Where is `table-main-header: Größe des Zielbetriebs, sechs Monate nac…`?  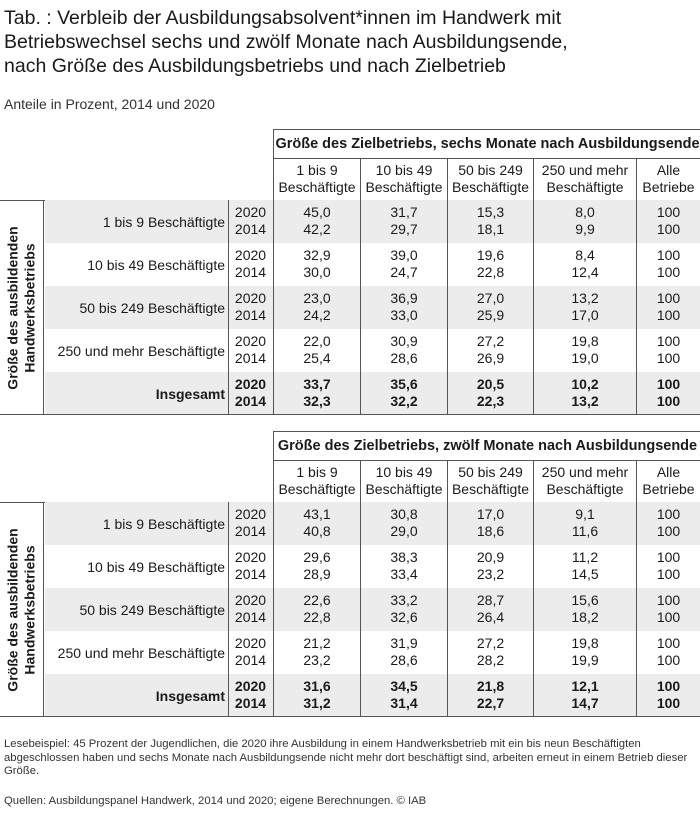
table-main-header: Größe des Zielbetriebs, sechs Monate nac… is located at coordinates (486, 144).